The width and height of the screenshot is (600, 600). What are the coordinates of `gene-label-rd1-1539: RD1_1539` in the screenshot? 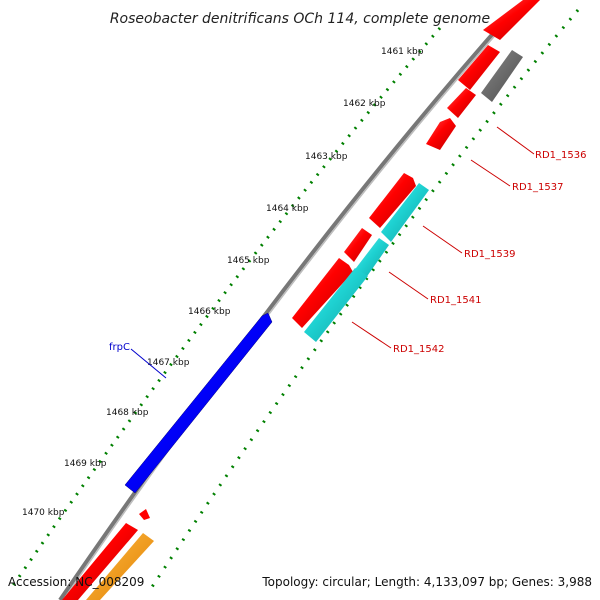 It's located at (489, 254).